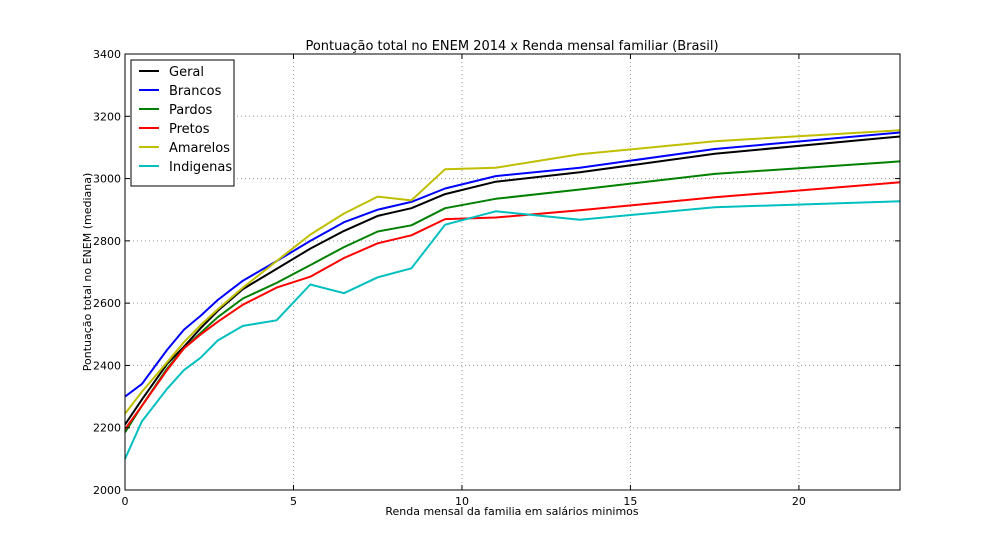 The height and width of the screenshot is (549, 1000). What do you see at coordinates (293, 501) in the screenshot?
I see `x-tick-label: 5` at bounding box center [293, 501].